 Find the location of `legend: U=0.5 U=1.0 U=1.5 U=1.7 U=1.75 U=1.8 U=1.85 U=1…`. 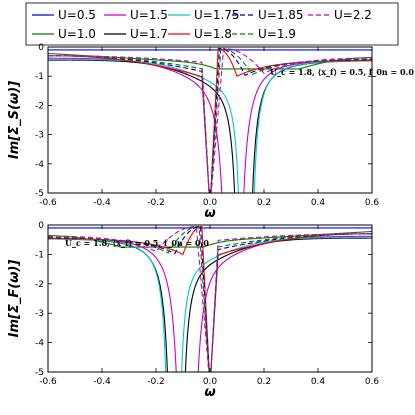

legend: U=0.5 U=1.0 U=1.5 U=1.7 U=1.75 U=1.8 U=1.85 U=1… is located at coordinates (212, 24).